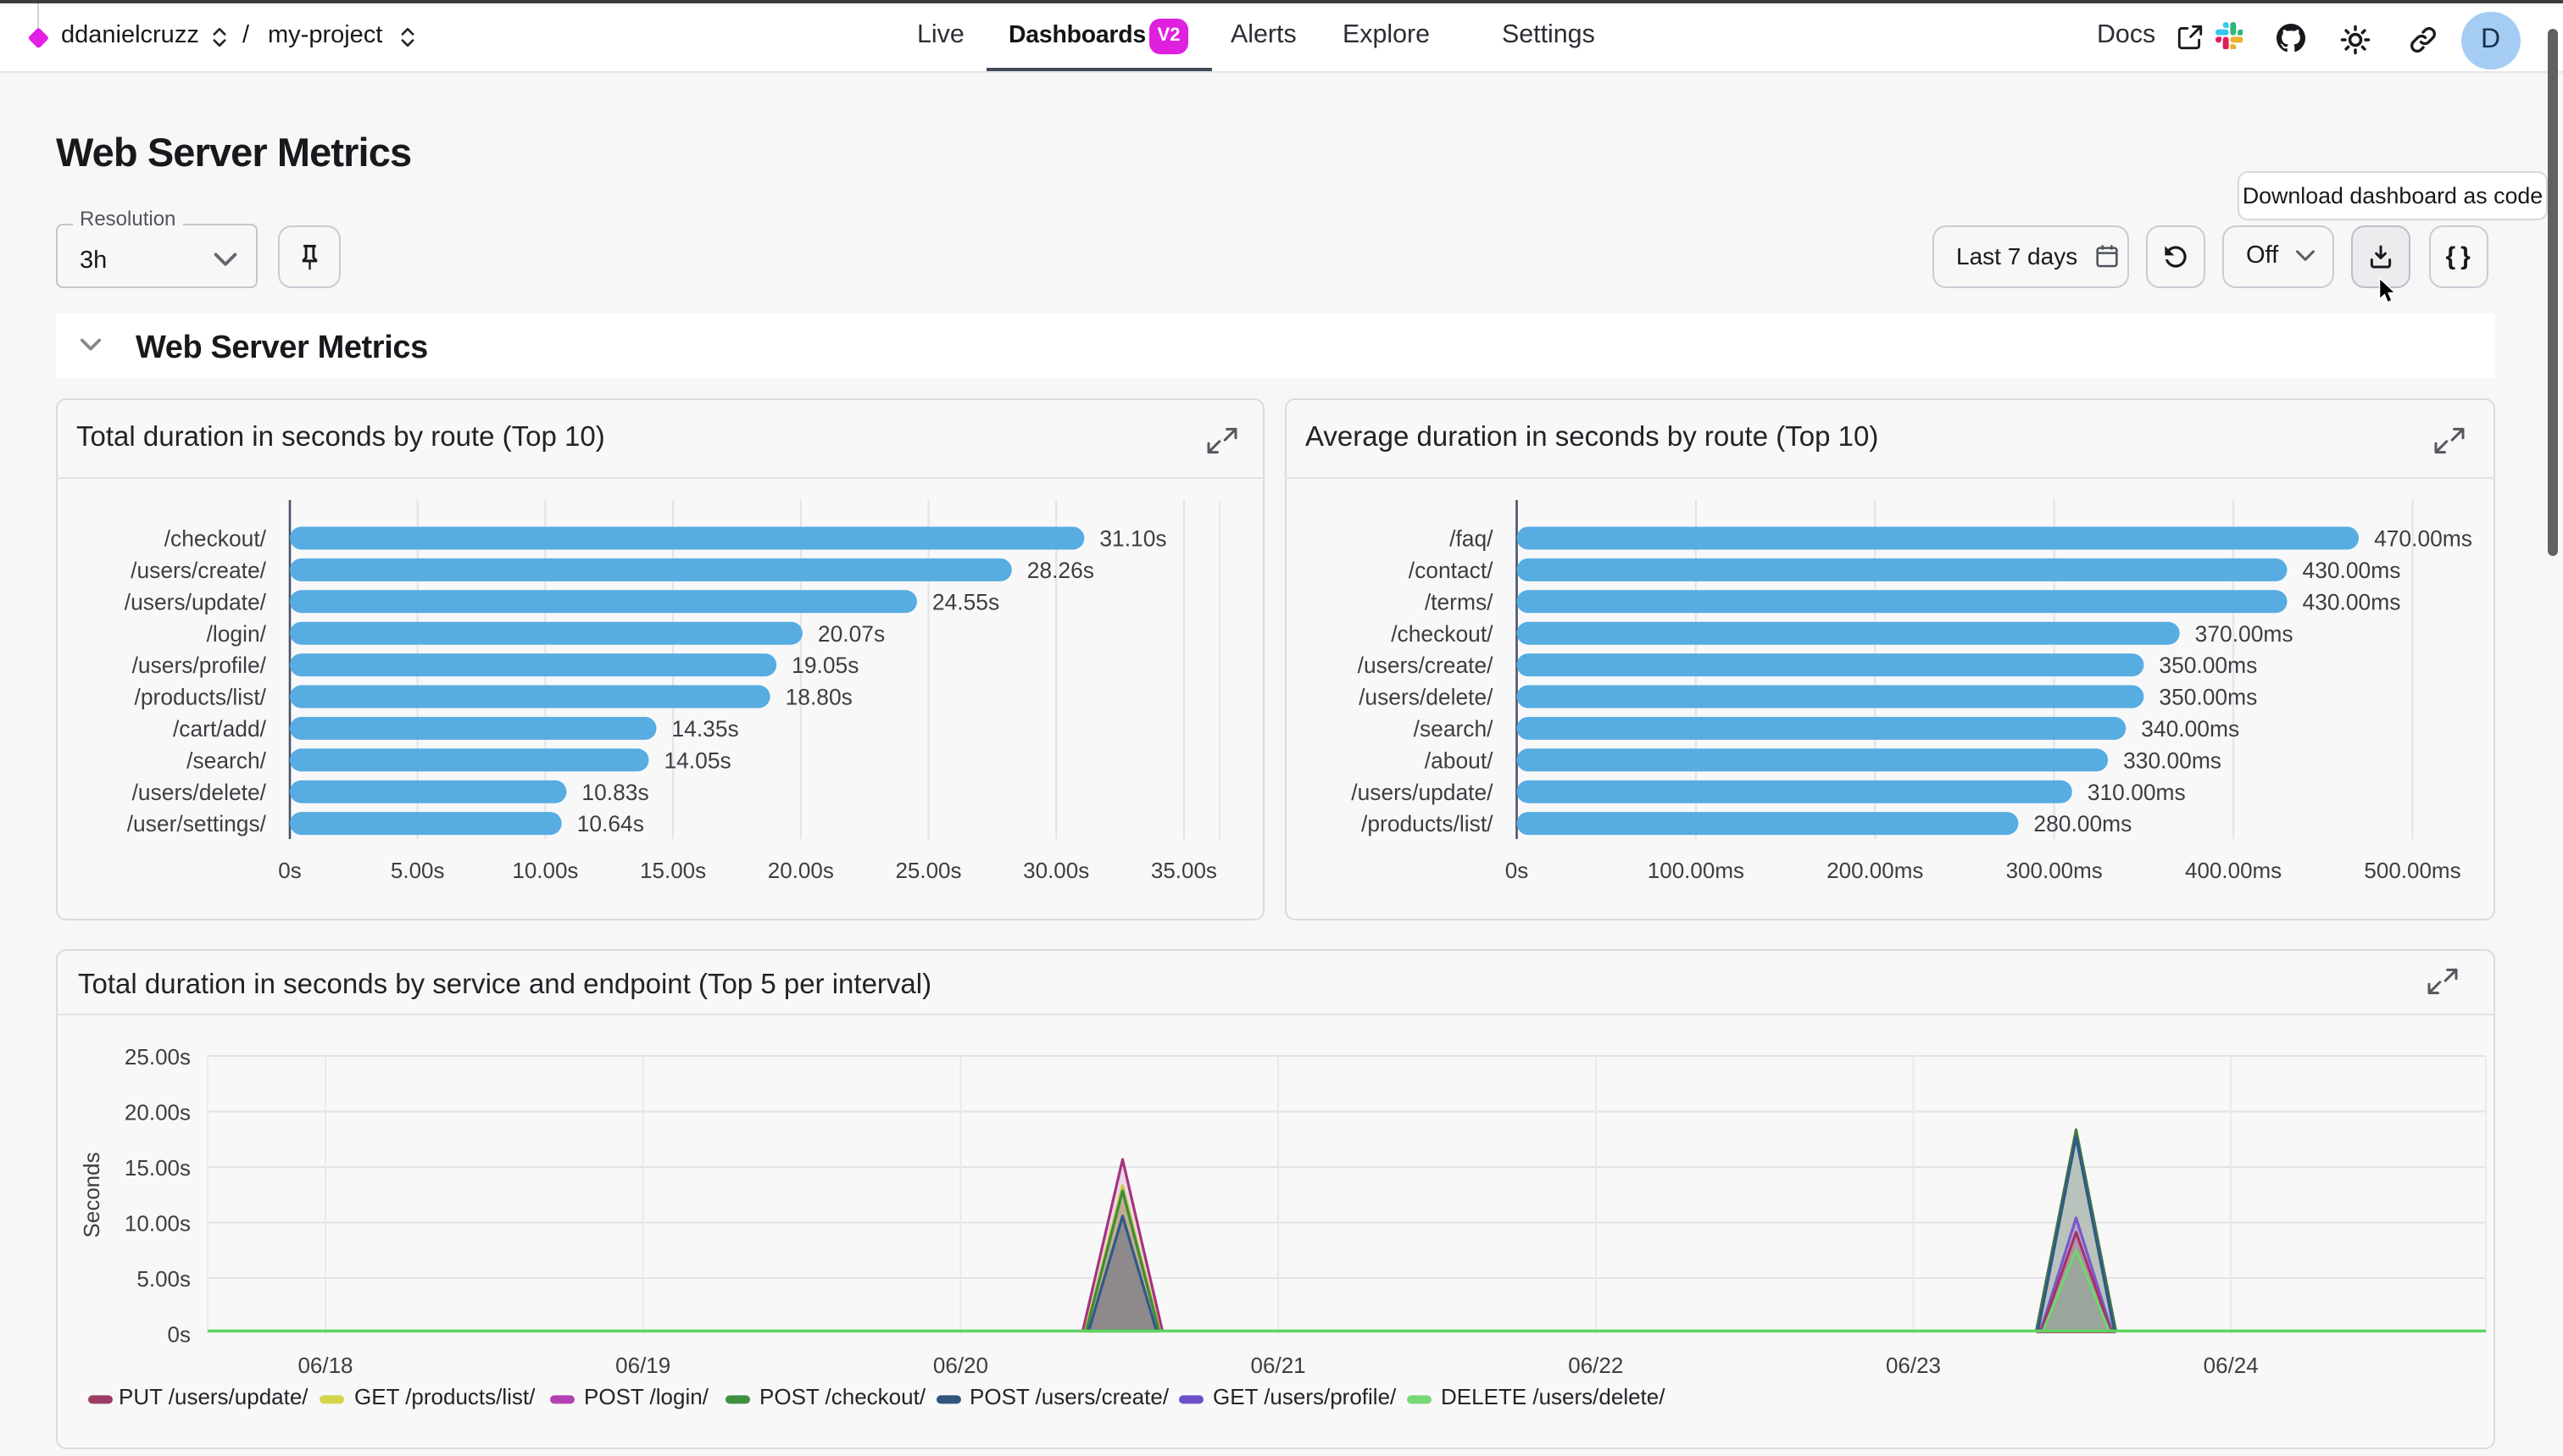 The width and height of the screenshot is (2563, 1456). What do you see at coordinates (1595, 1364) in the screenshot?
I see `svg-text: 06/22` at bounding box center [1595, 1364].